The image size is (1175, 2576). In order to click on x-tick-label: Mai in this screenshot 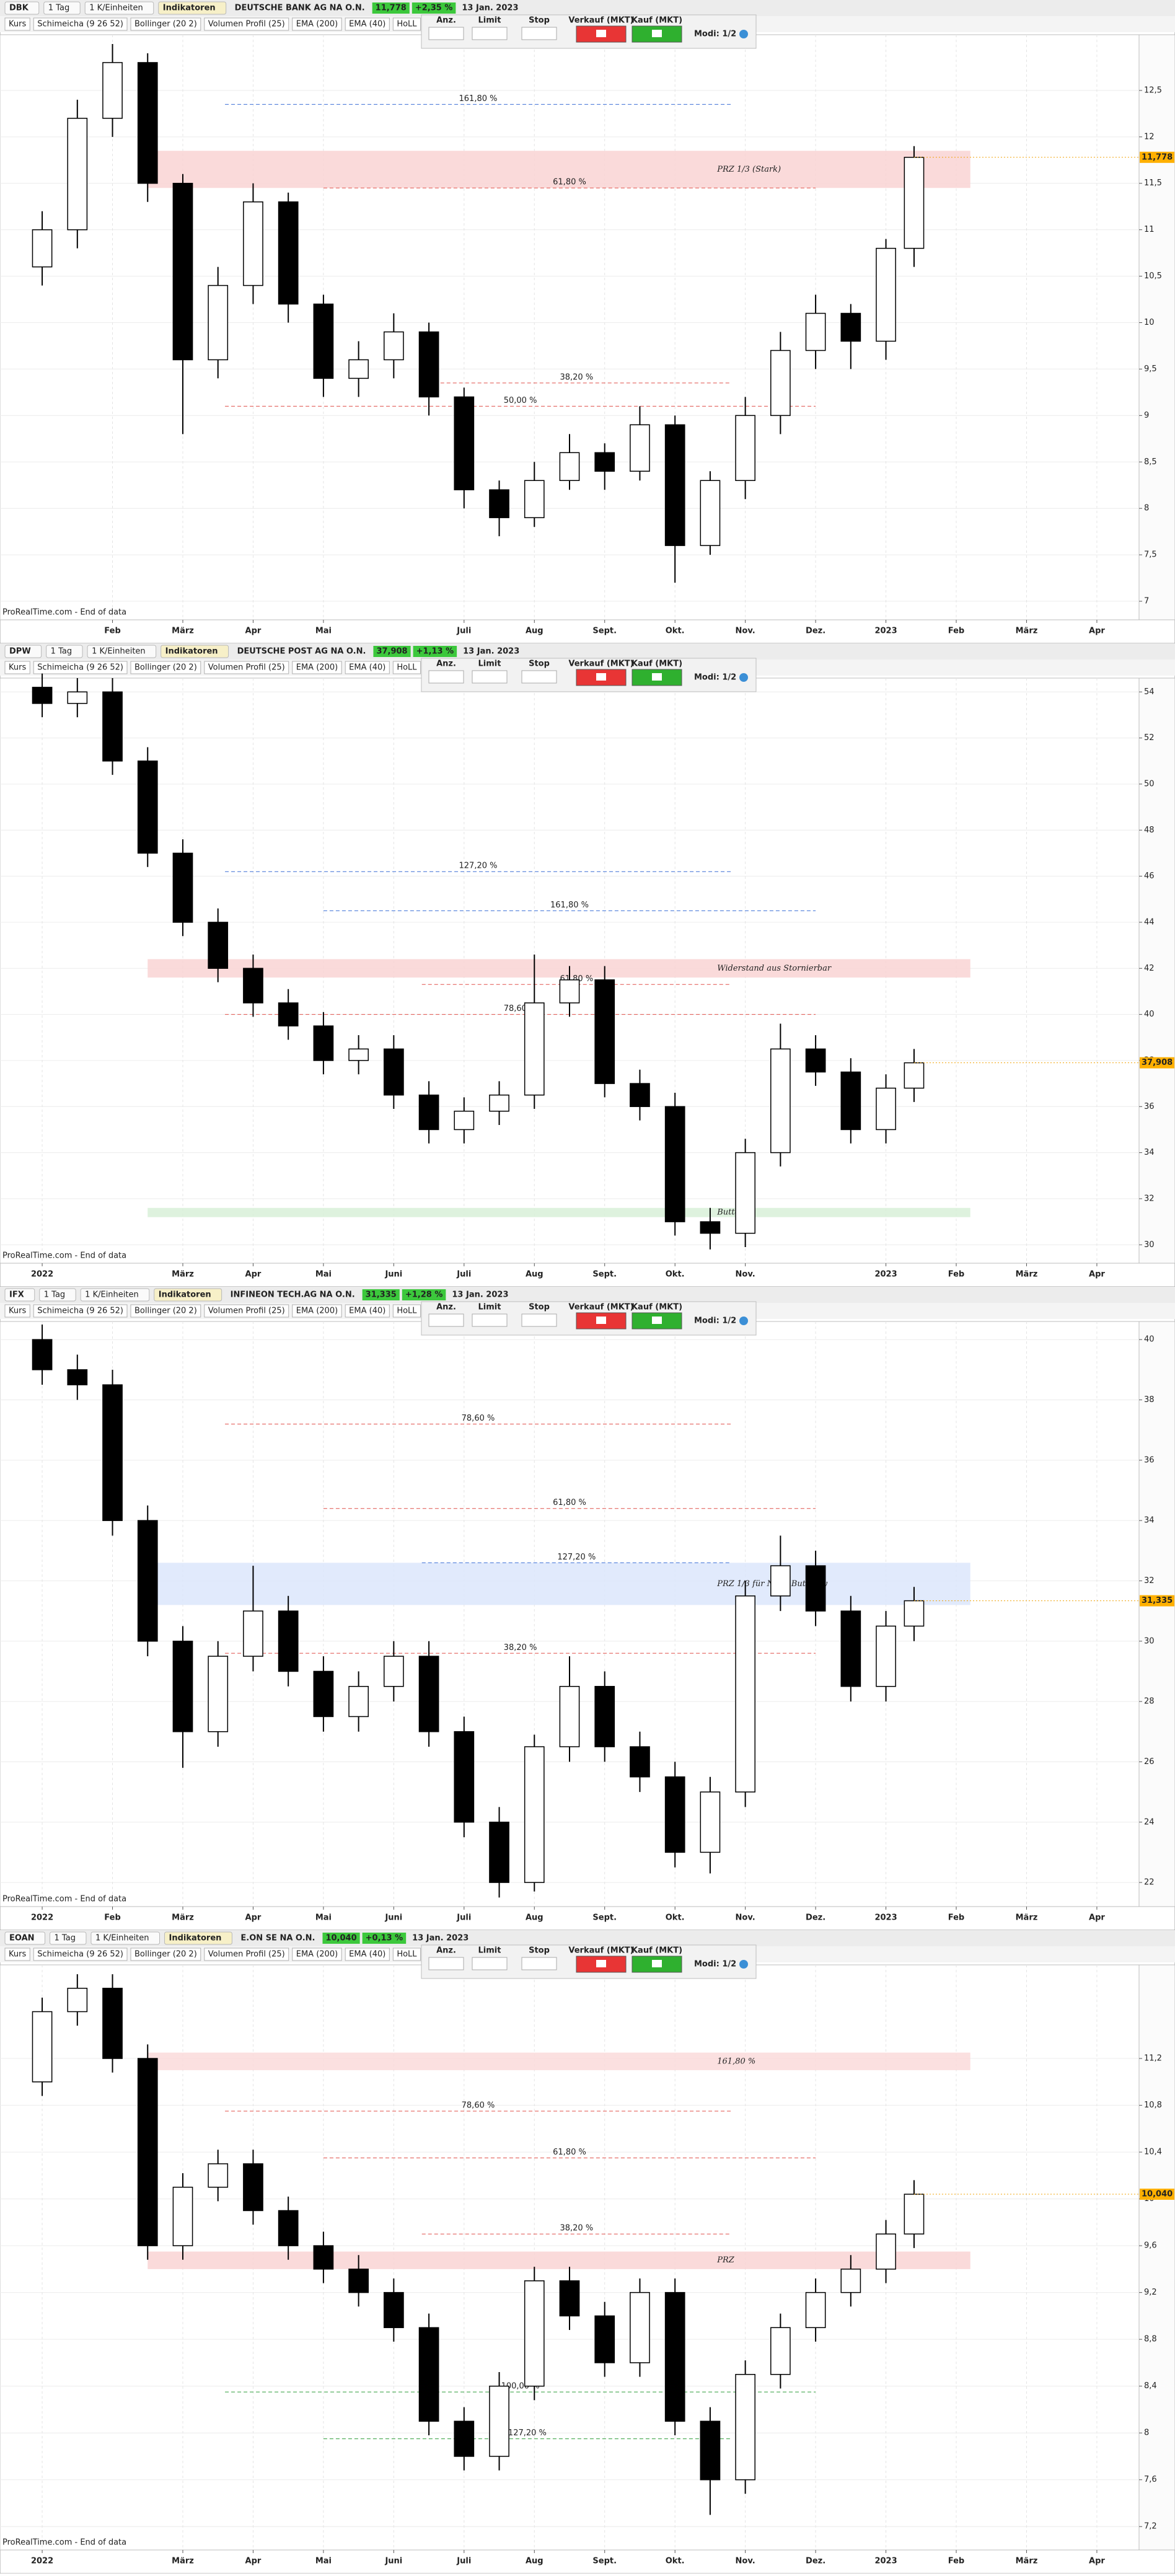, I will do `click(323, 2561)`.